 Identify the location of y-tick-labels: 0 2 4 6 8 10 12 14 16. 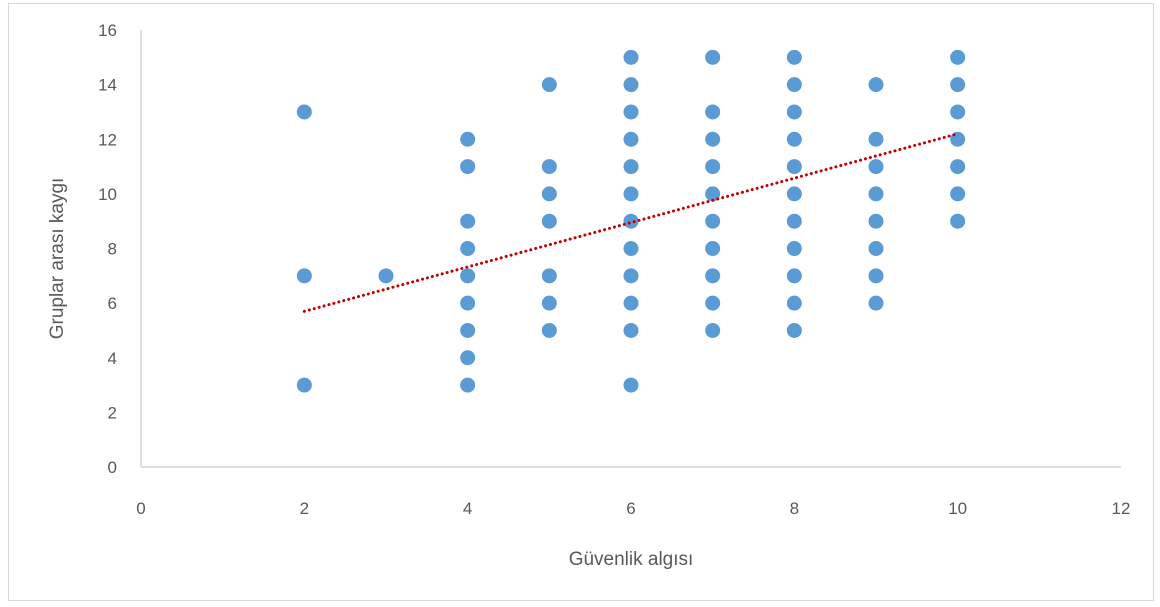
(107, 249).